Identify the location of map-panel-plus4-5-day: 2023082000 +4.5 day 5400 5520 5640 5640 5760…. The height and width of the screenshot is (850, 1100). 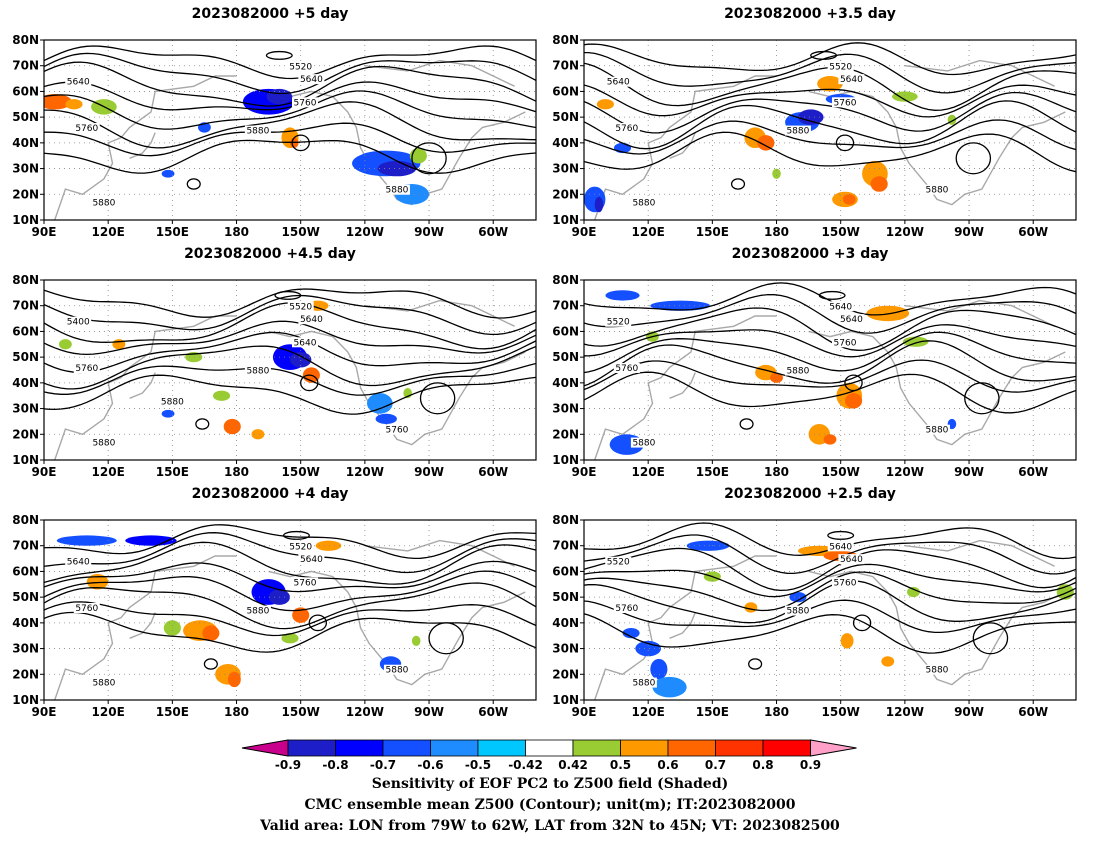
(270, 363).